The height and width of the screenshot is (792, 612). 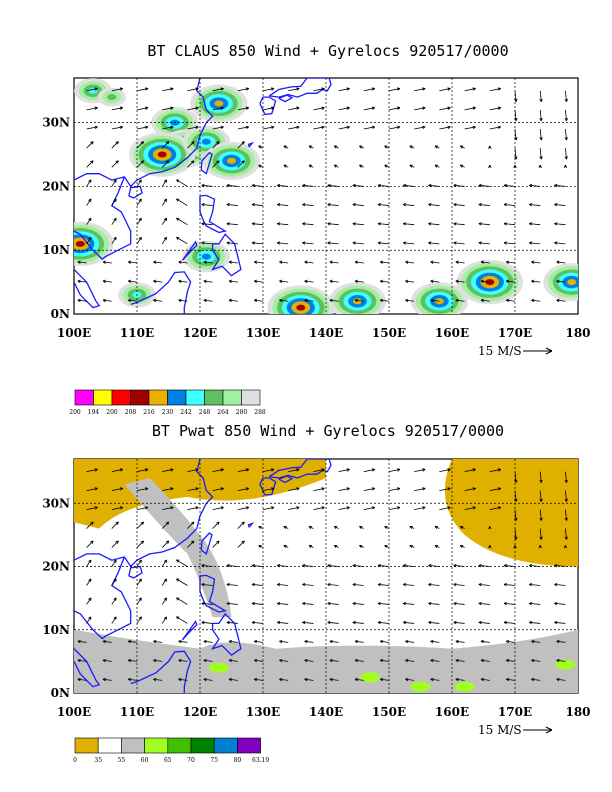 What do you see at coordinates (231, 160) in the screenshot?
I see `cloud-cell` at bounding box center [231, 160].